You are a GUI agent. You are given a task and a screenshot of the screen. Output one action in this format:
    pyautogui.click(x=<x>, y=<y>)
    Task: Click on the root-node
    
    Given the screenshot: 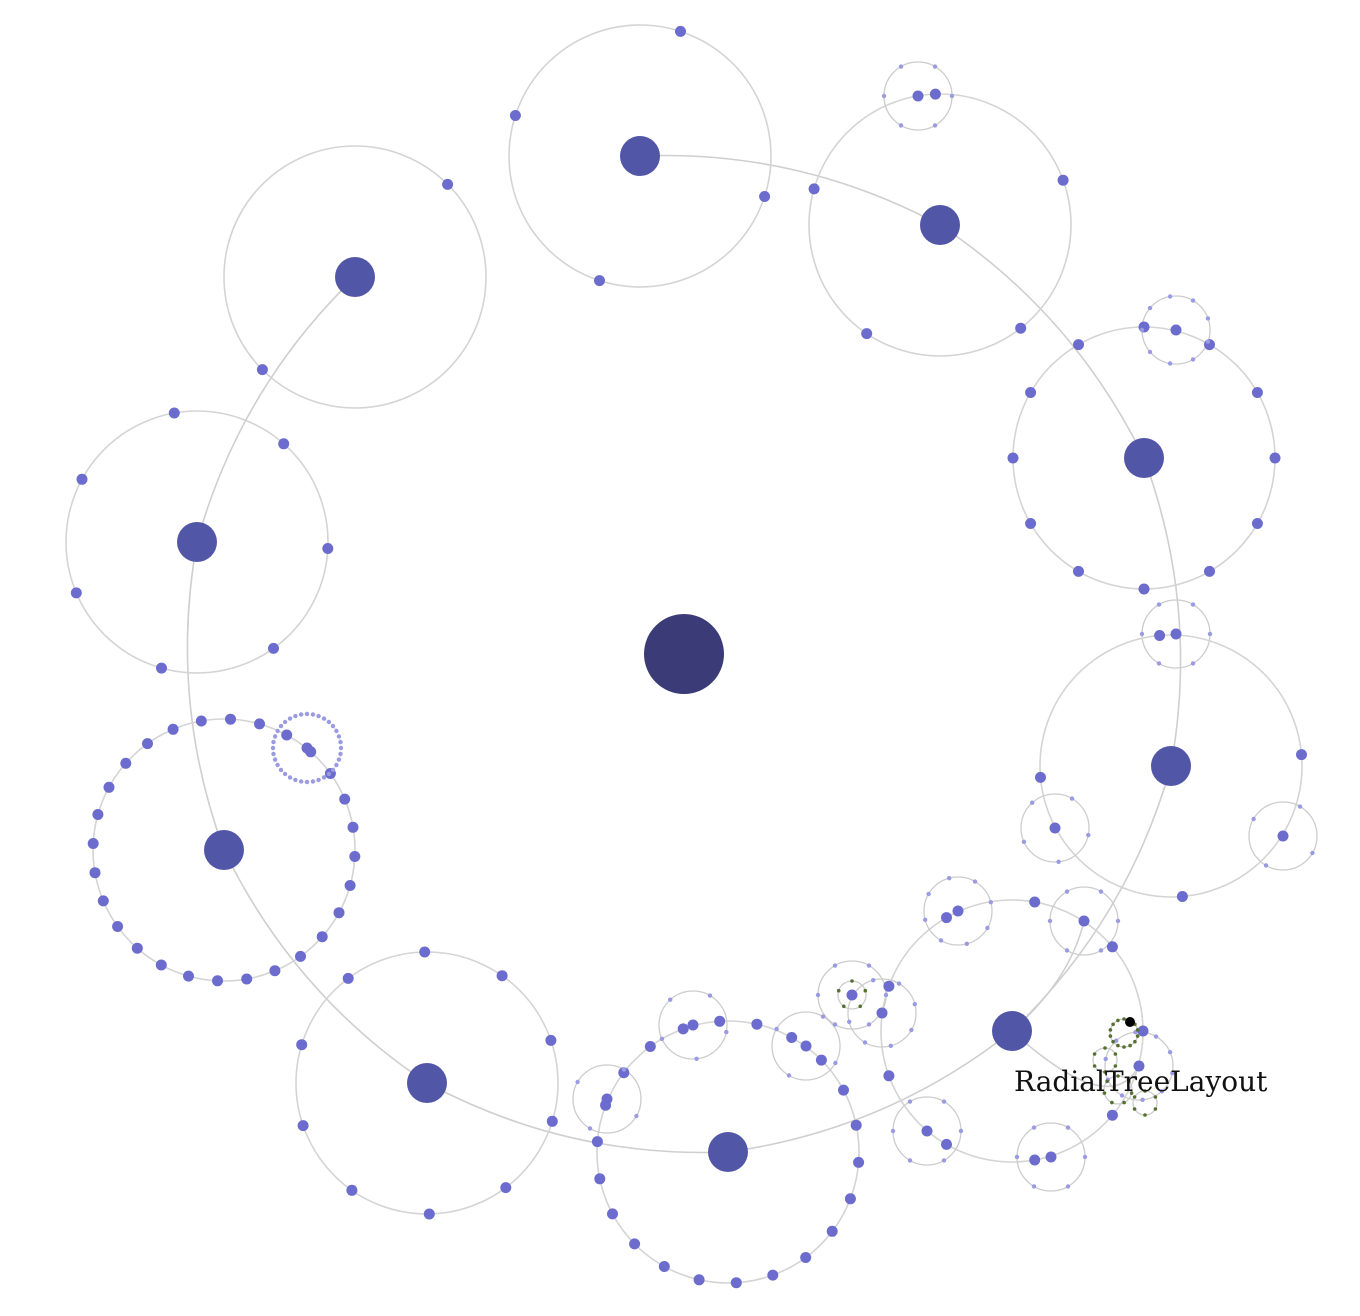 What is the action you would take?
    pyautogui.click(x=684, y=654)
    